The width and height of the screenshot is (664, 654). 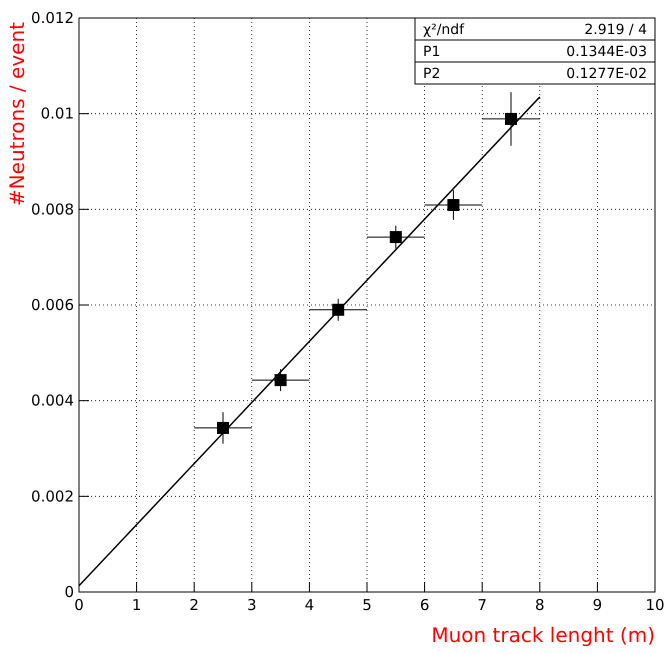 I want to click on x-tick-label: 2, so click(x=194, y=605).